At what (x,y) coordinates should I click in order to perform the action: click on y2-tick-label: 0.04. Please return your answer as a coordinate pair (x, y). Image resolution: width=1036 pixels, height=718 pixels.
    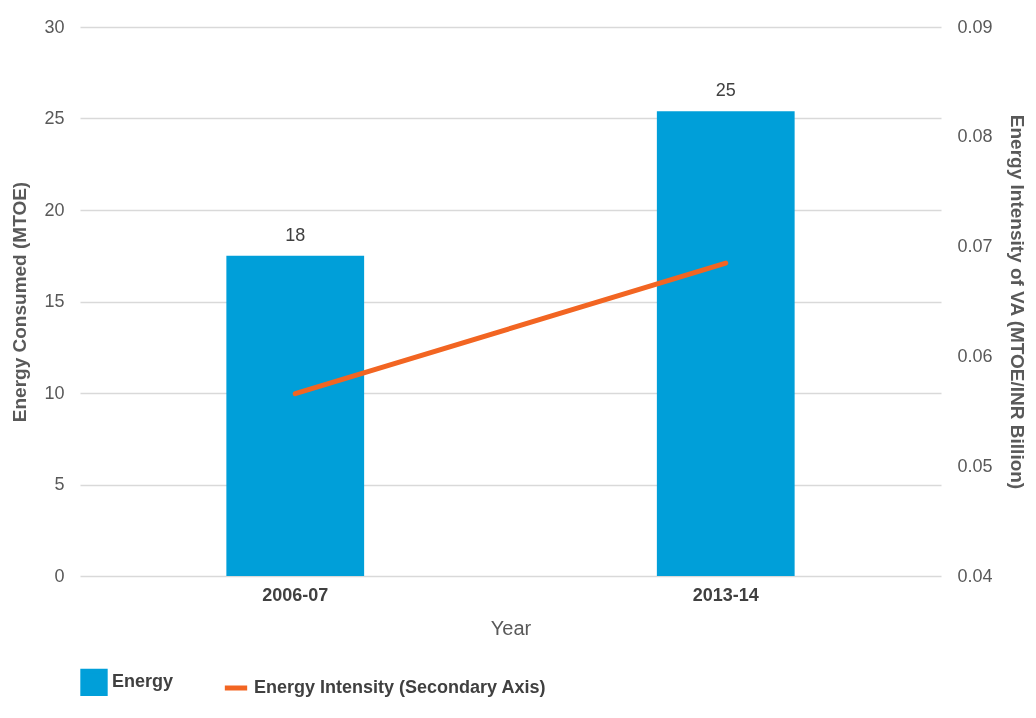
    Looking at the image, I should click on (975, 575).